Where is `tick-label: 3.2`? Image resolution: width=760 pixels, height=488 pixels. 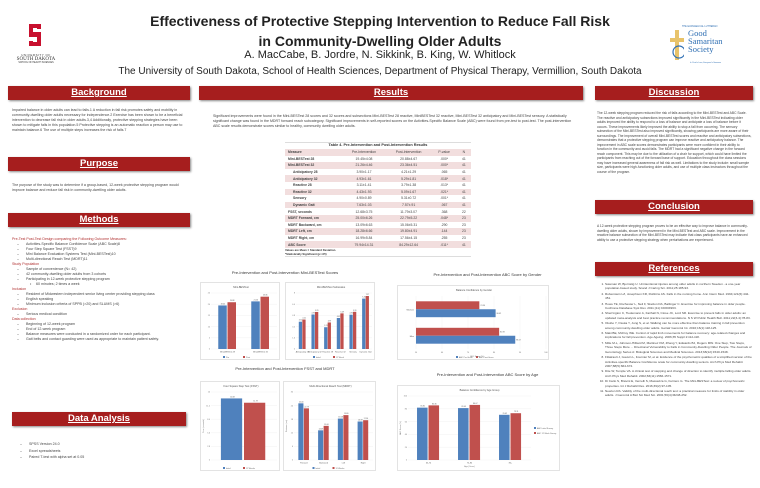
tick-label: 3.2 is located at coordinates (294, 327).